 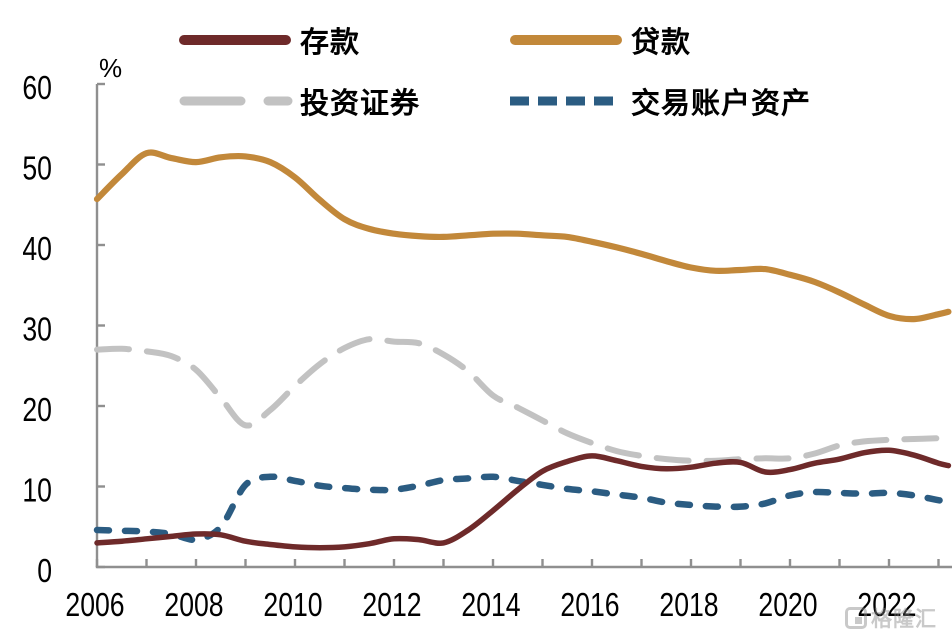 What do you see at coordinates (292, 604) in the screenshot?
I see `x-tick-label: 2010` at bounding box center [292, 604].